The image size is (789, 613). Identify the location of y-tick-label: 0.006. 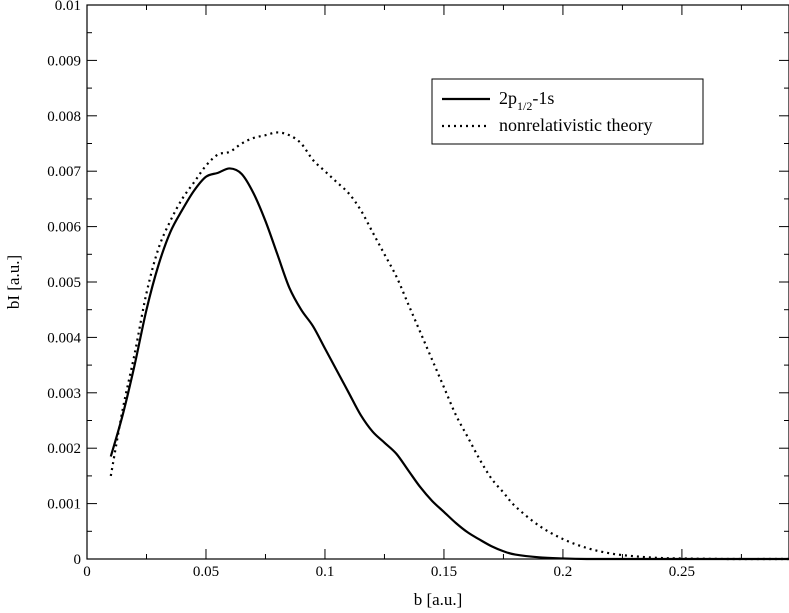
(64, 228).